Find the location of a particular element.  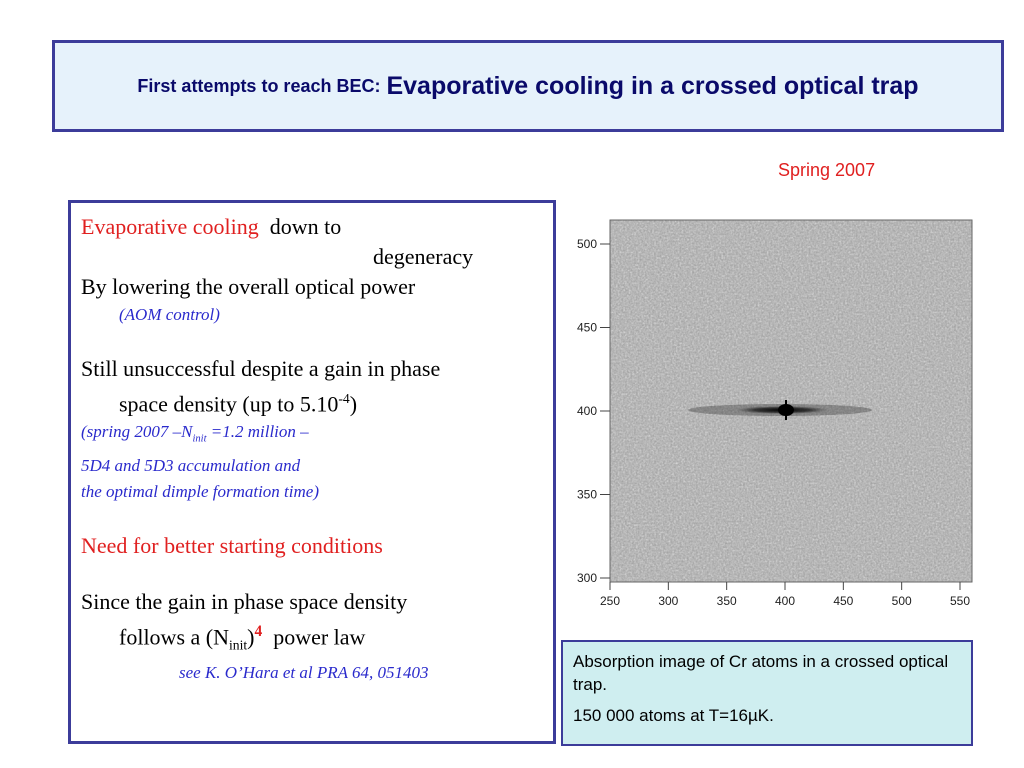

date-label: Spring 2007 is located at coordinates (827, 170).